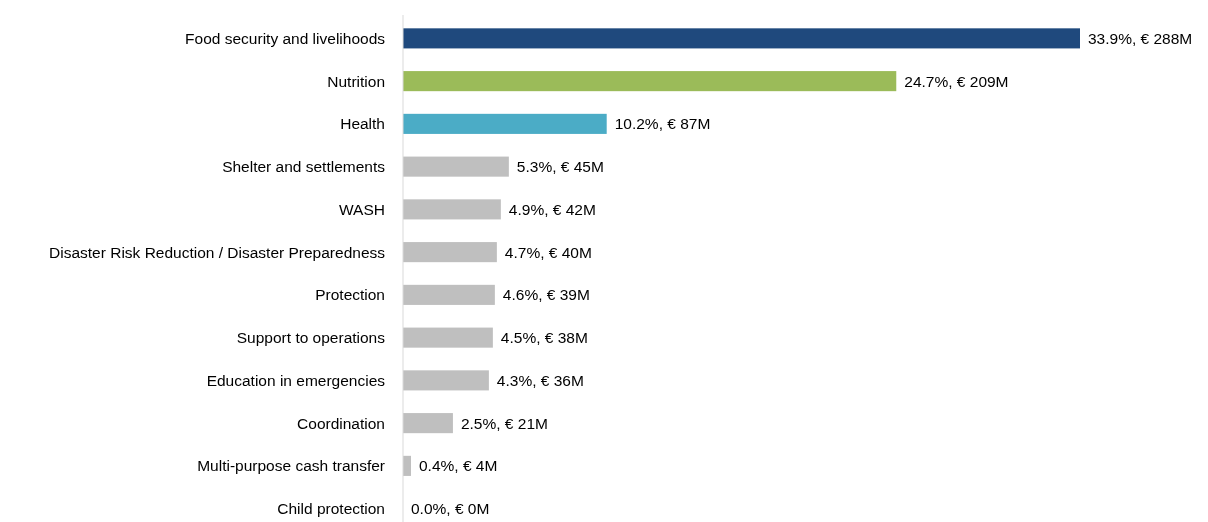  Describe the element at coordinates (291, 466) in the screenshot. I see `y-tick-label: Multi-purpose cash transfer` at that location.